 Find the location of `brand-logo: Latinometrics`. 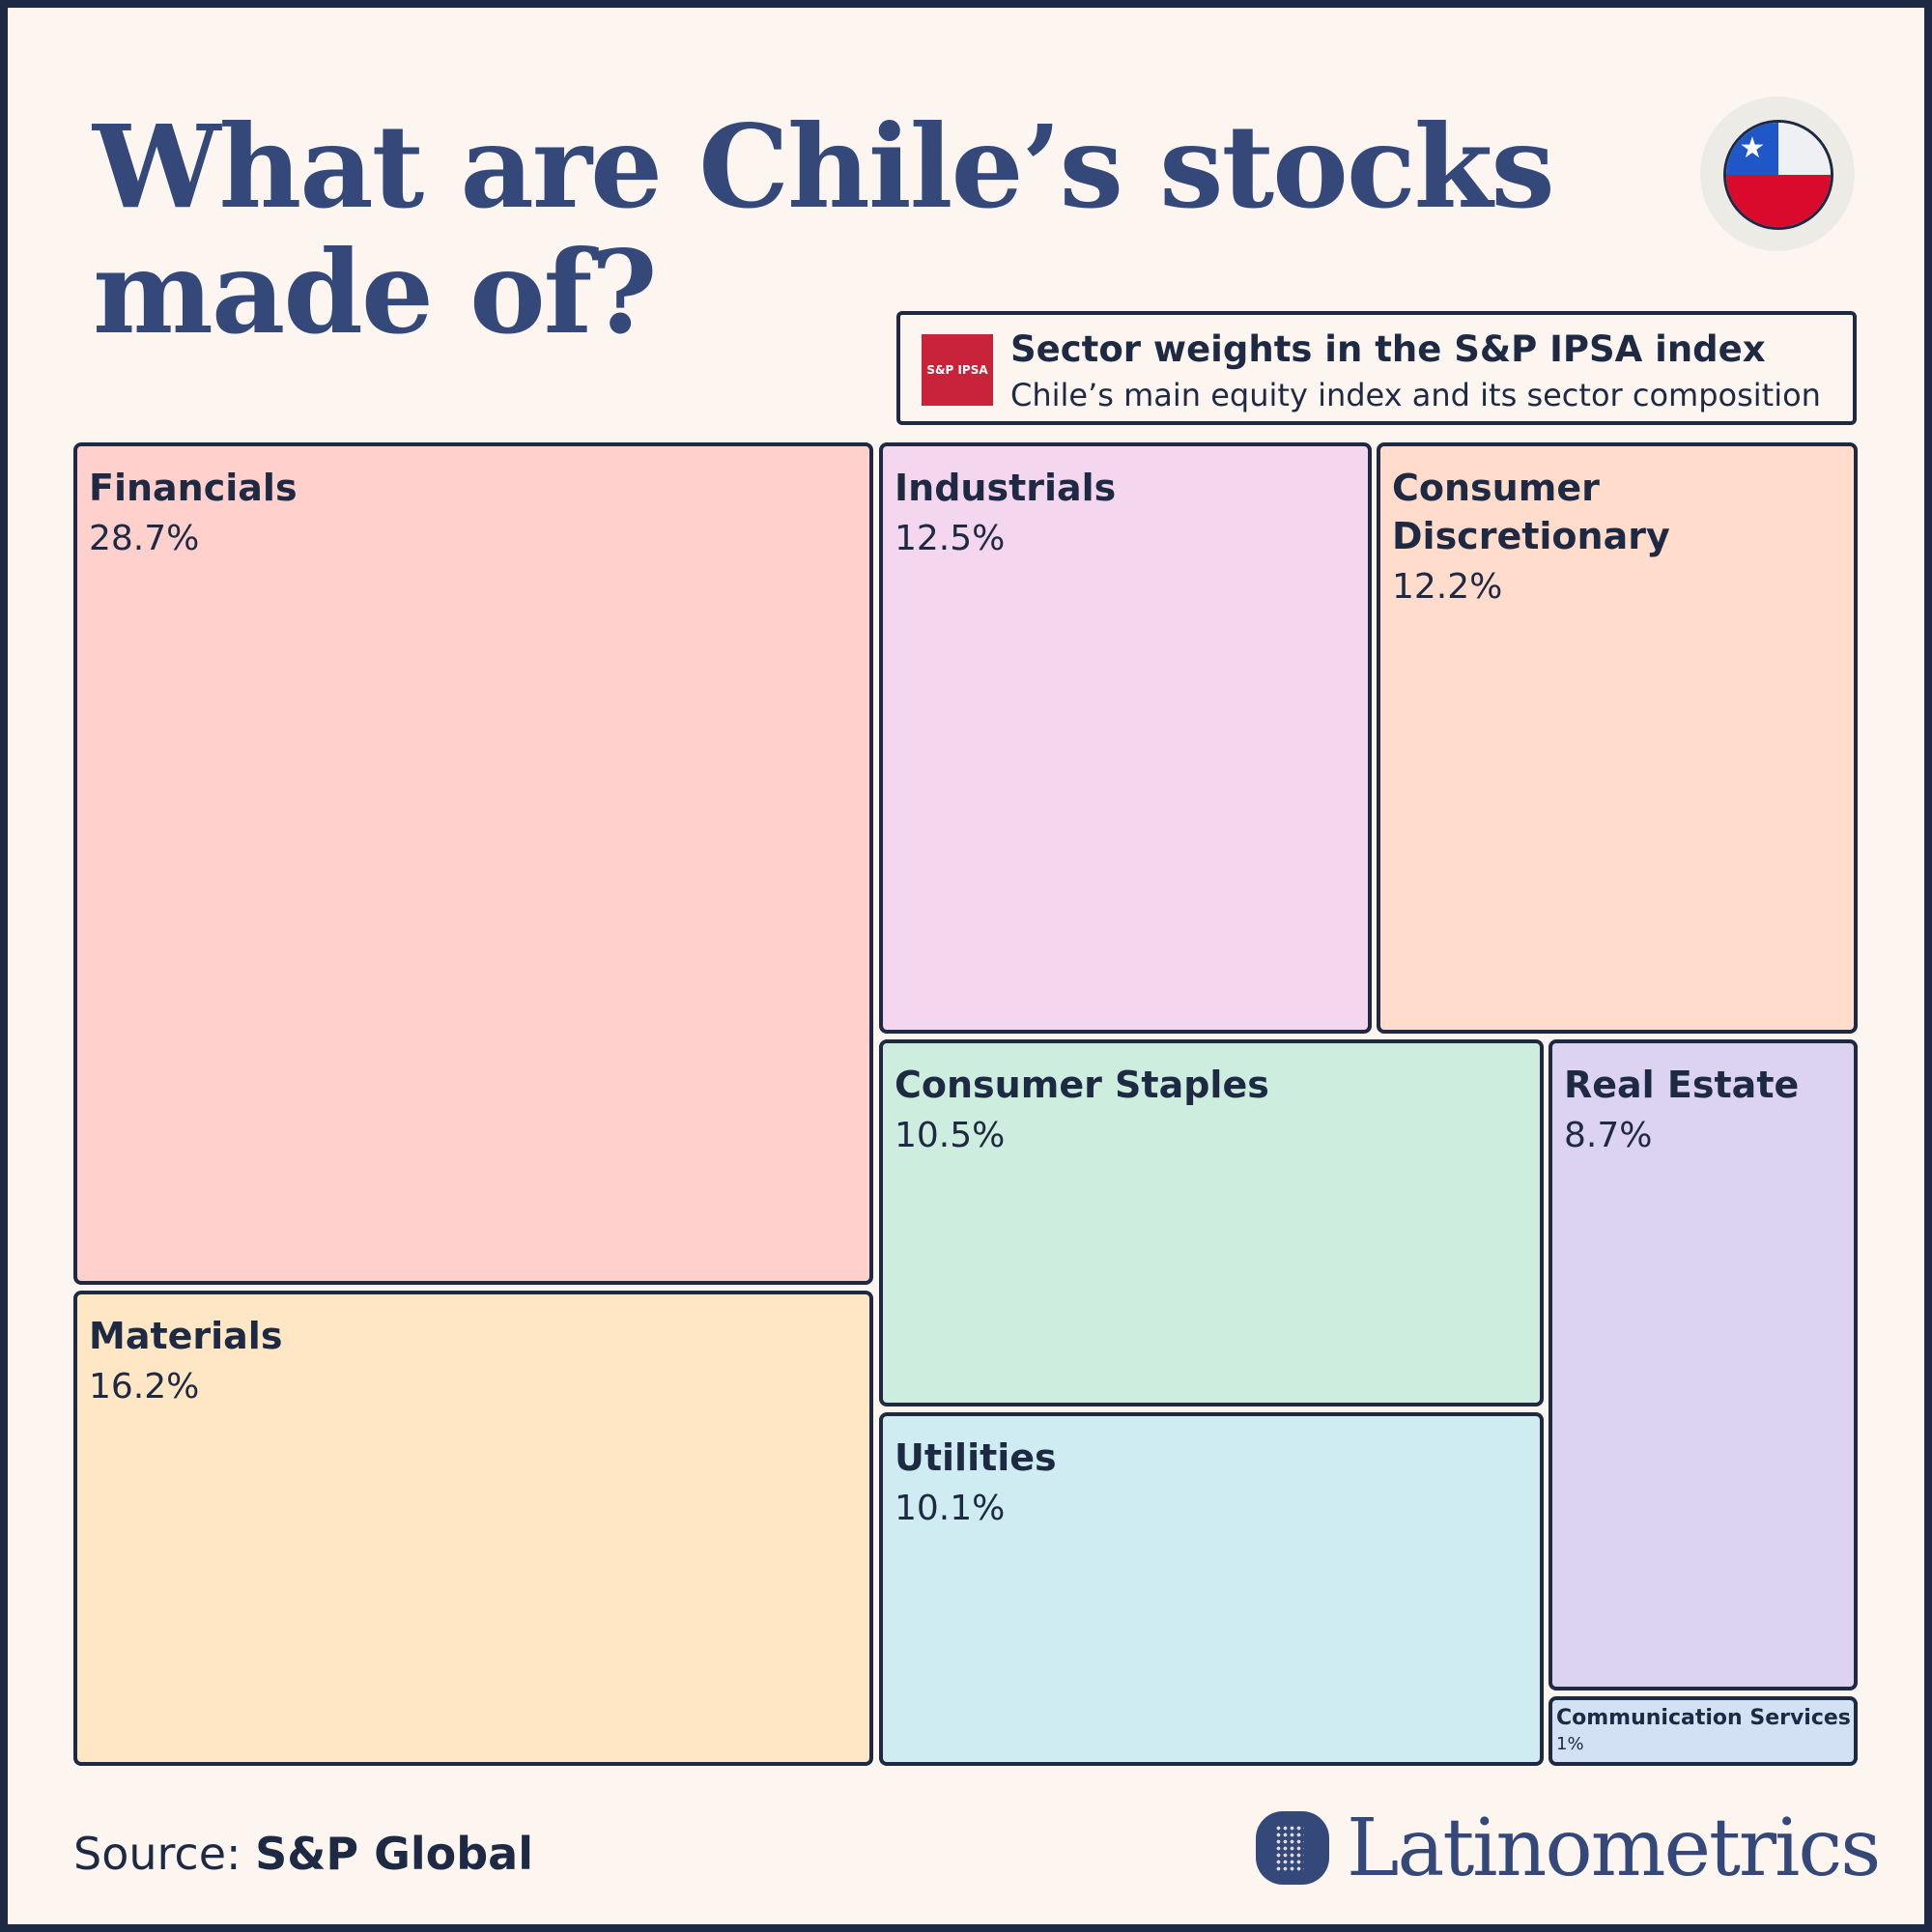

brand-logo: Latinometrics is located at coordinates (1568, 1848).